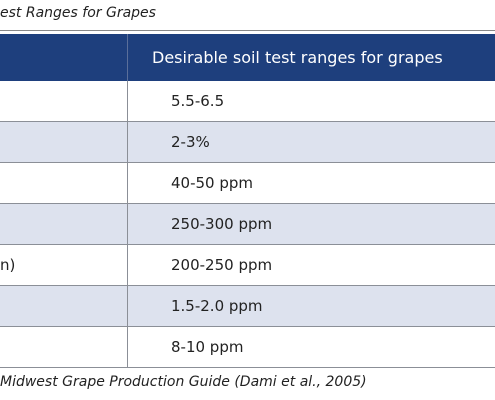 This screenshot has height=400, width=495. Describe the element at coordinates (207, 347) in the screenshot. I see `range-value: 8-10 ppm` at that location.